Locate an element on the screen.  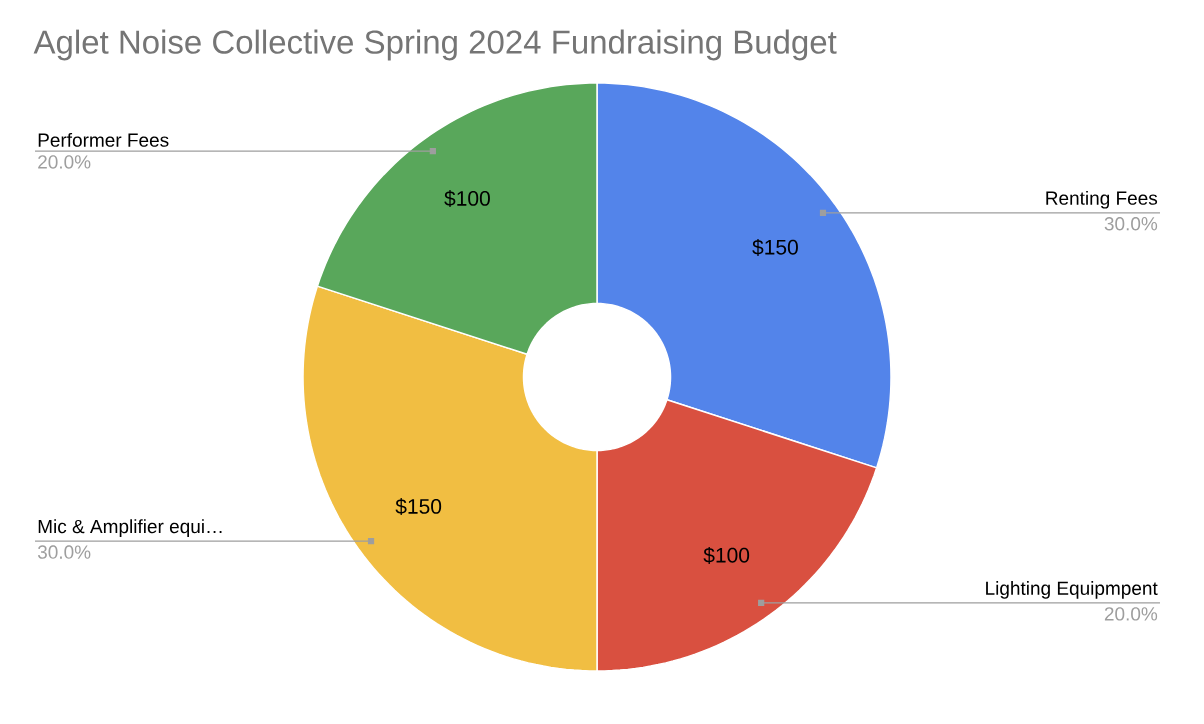
chart-title: Aglet Noise Collective Spring 2024 Fundraising Budget is located at coordinates (435, 45).